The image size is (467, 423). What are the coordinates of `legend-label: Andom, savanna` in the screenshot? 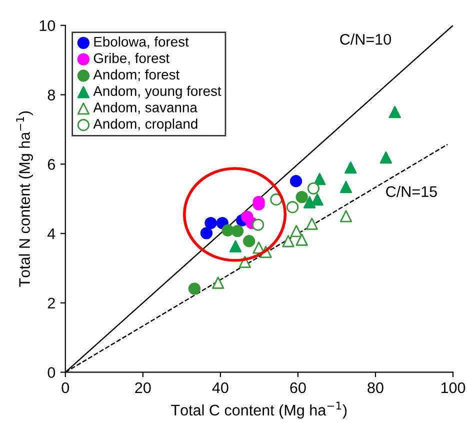 It's located at (145, 108).